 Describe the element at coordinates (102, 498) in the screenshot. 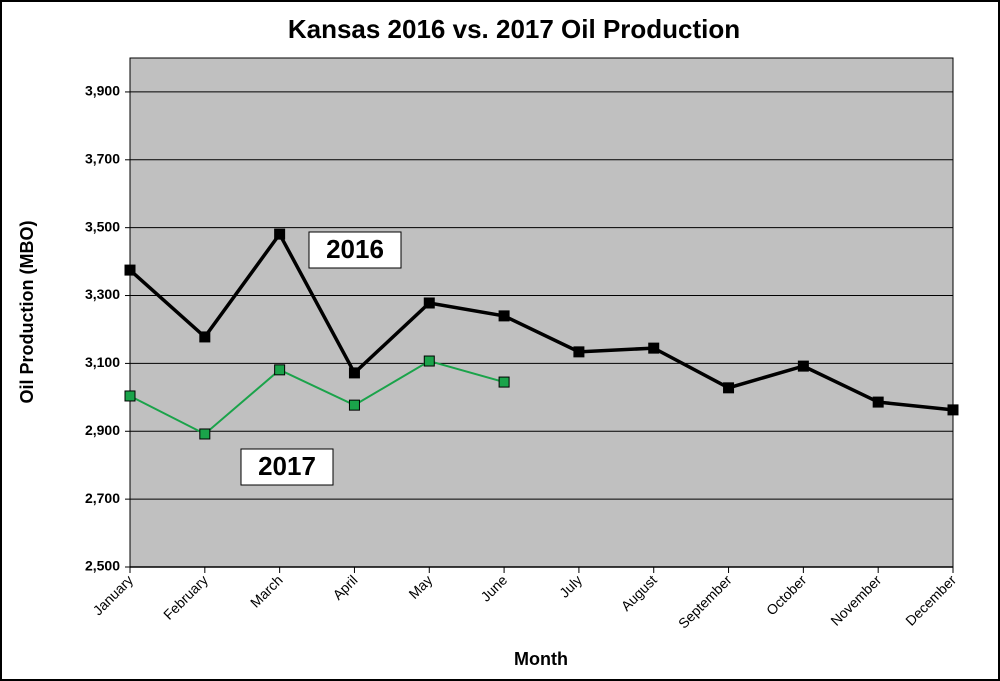

I see `y-tick-label: 2,700` at that location.